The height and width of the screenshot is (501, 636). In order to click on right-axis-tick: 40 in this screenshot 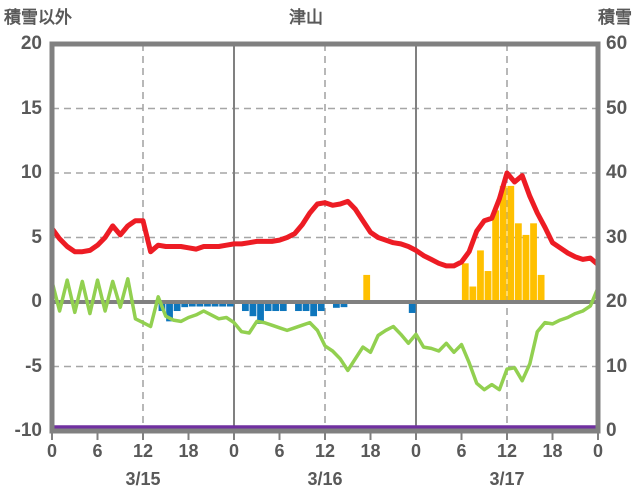, I will do `click(617, 172)`.